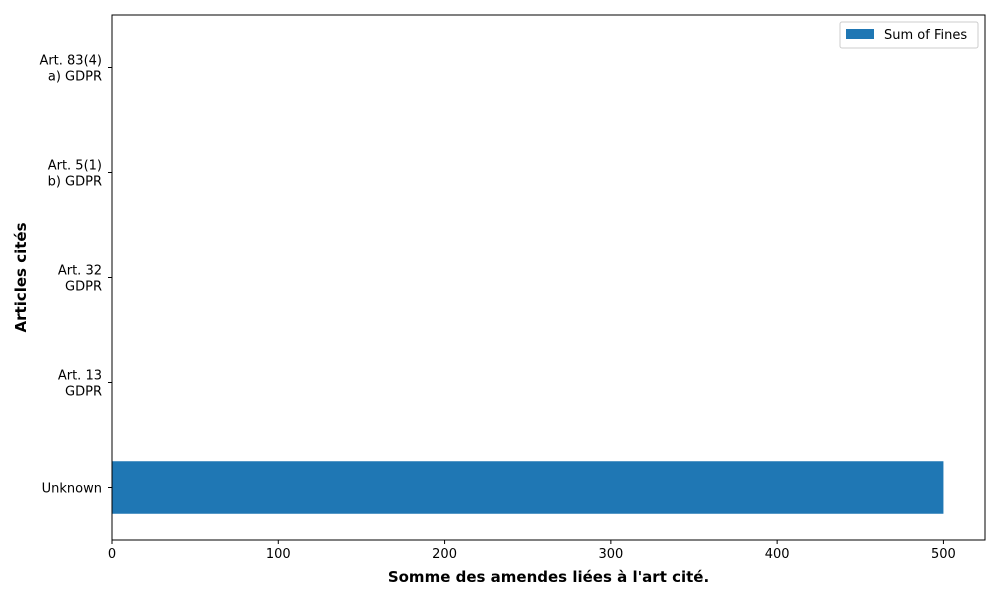 The image size is (1000, 600). What do you see at coordinates (610, 554) in the screenshot?
I see `x-tick-label: 300` at bounding box center [610, 554].